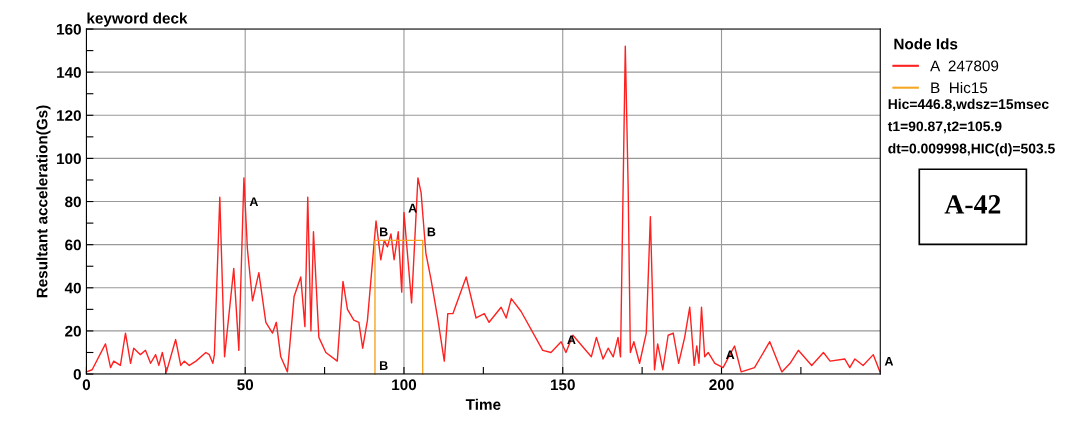 The height and width of the screenshot is (427, 1067). I want to click on y-tick-label: 160, so click(69, 29).